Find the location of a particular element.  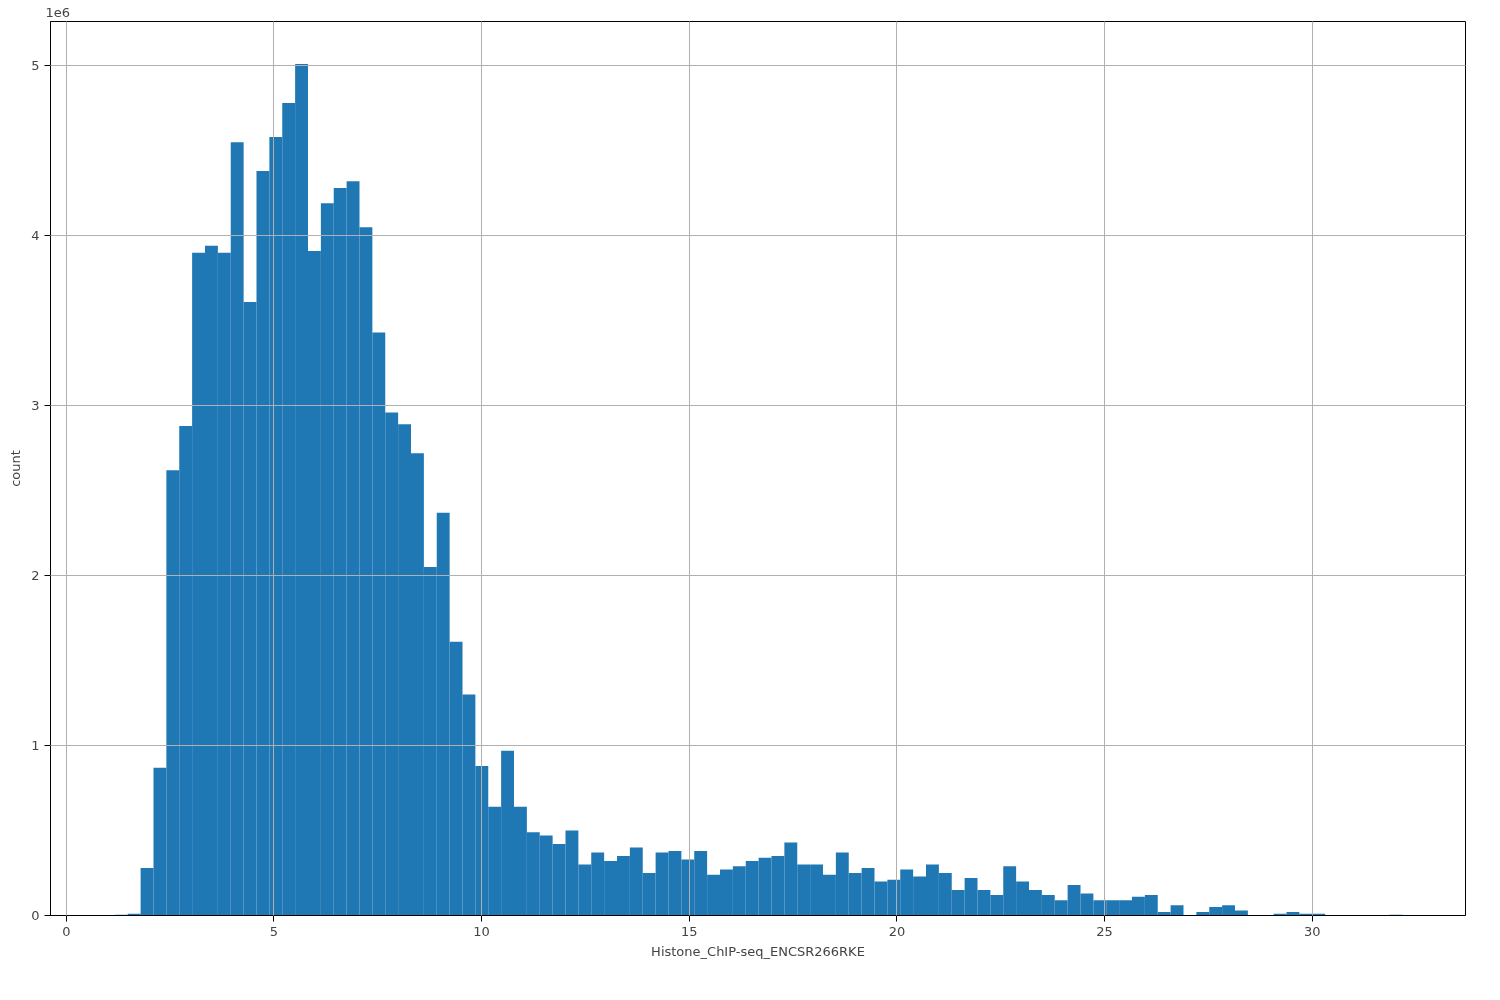

y-tick-label: 3 is located at coordinates (35, 406).